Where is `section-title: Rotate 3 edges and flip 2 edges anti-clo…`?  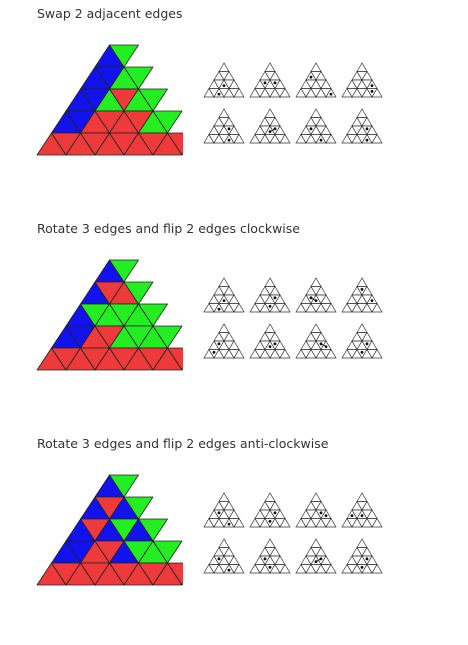
section-title: Rotate 3 edges and flip 2 edges anti-clo… is located at coordinates (183, 443).